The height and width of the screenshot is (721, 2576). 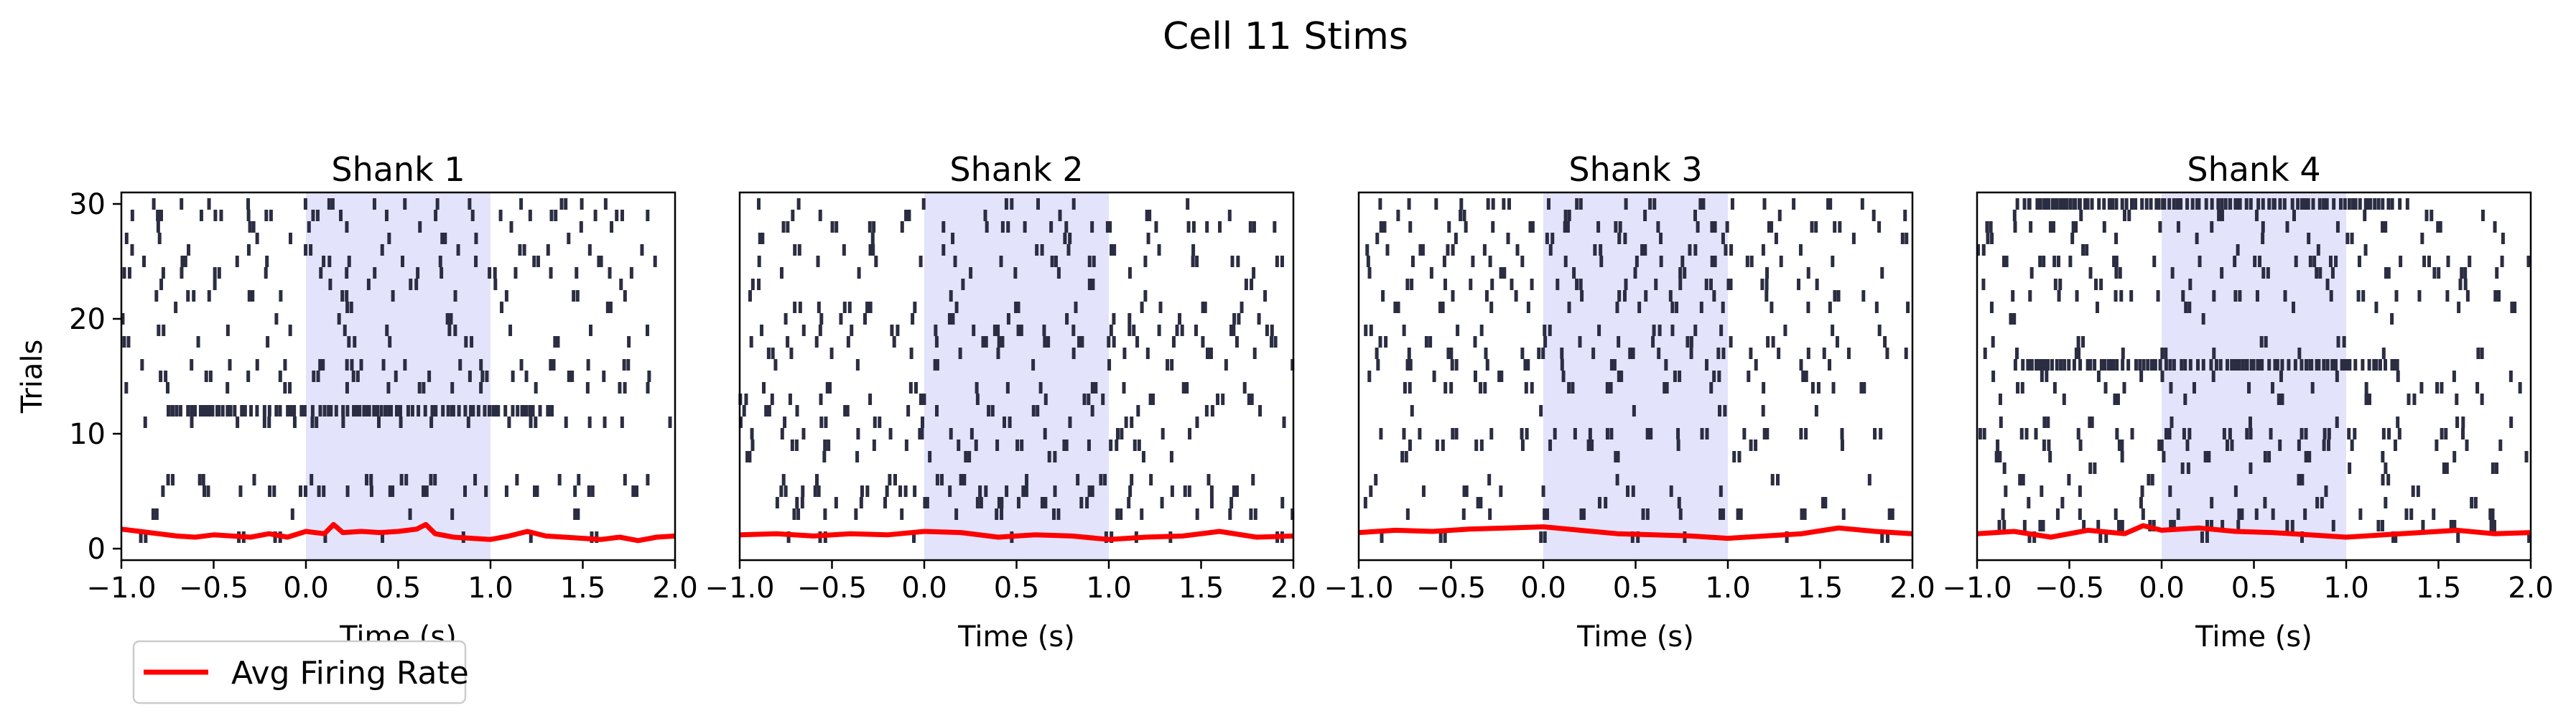 I want to click on y-tick-label: 30, so click(x=87, y=204).